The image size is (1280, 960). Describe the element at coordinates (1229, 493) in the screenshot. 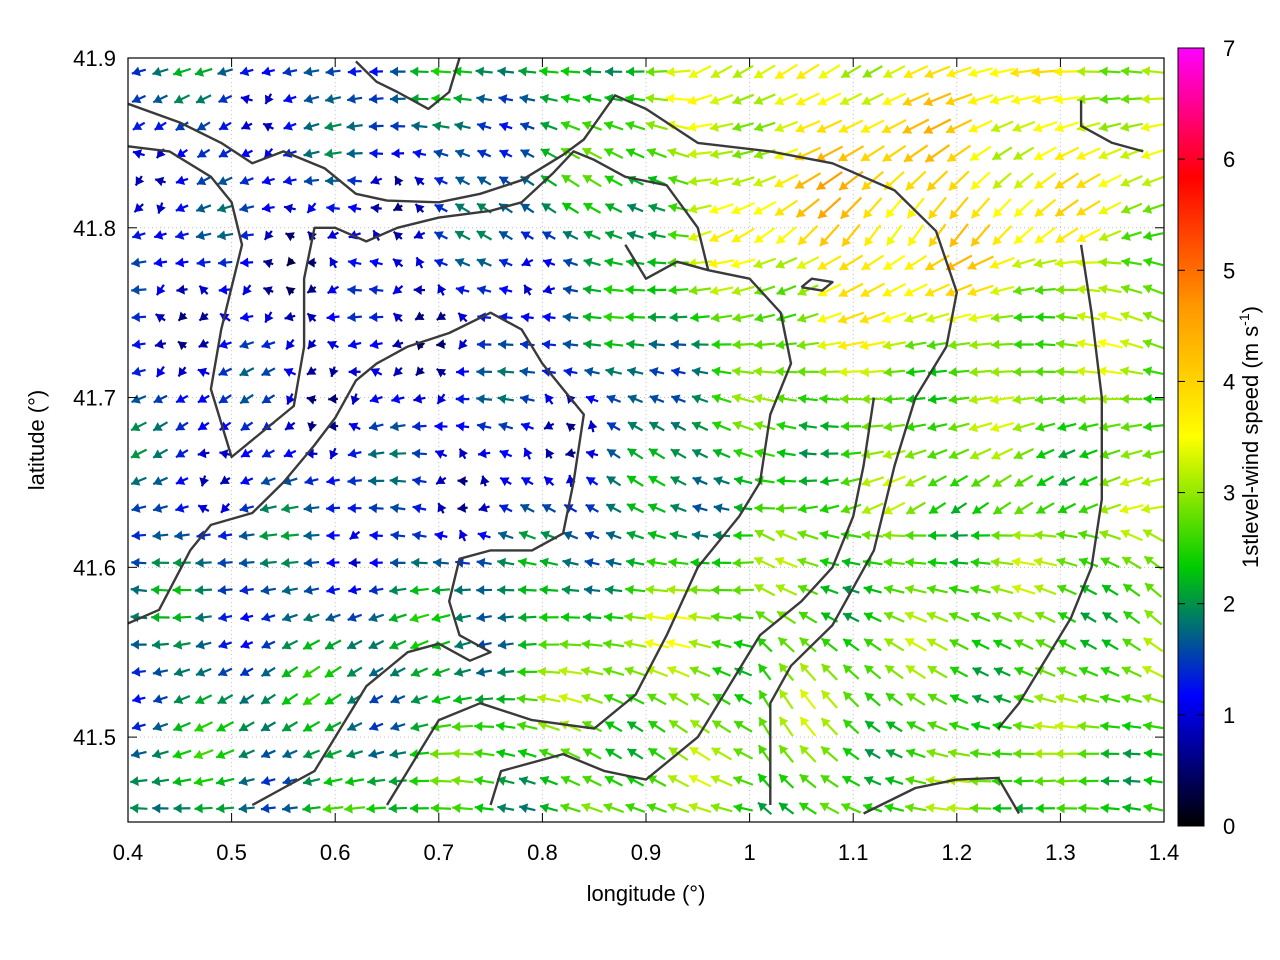

I see `colorbar-tick-label: 3` at that location.